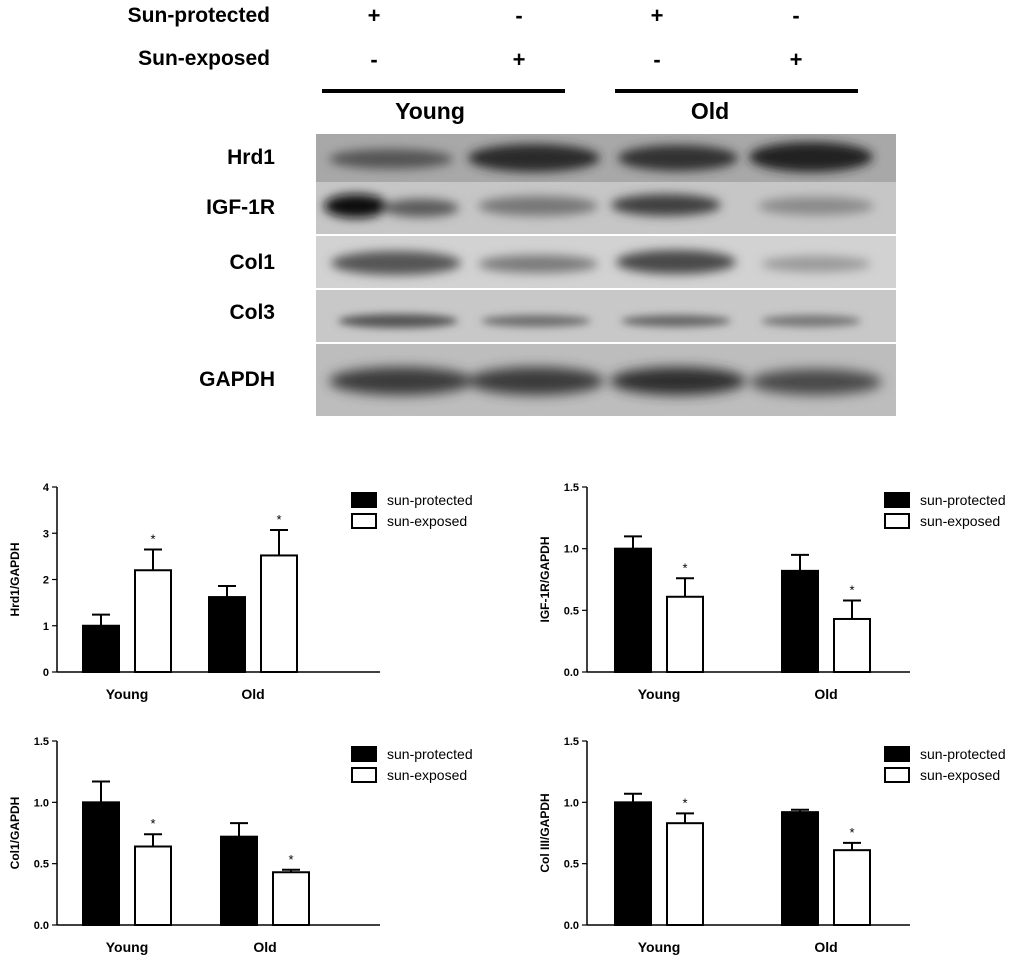 The image size is (1020, 964). What do you see at coordinates (374, 15) in the screenshot?
I see `sign-sun-protected-lane1: +` at bounding box center [374, 15].